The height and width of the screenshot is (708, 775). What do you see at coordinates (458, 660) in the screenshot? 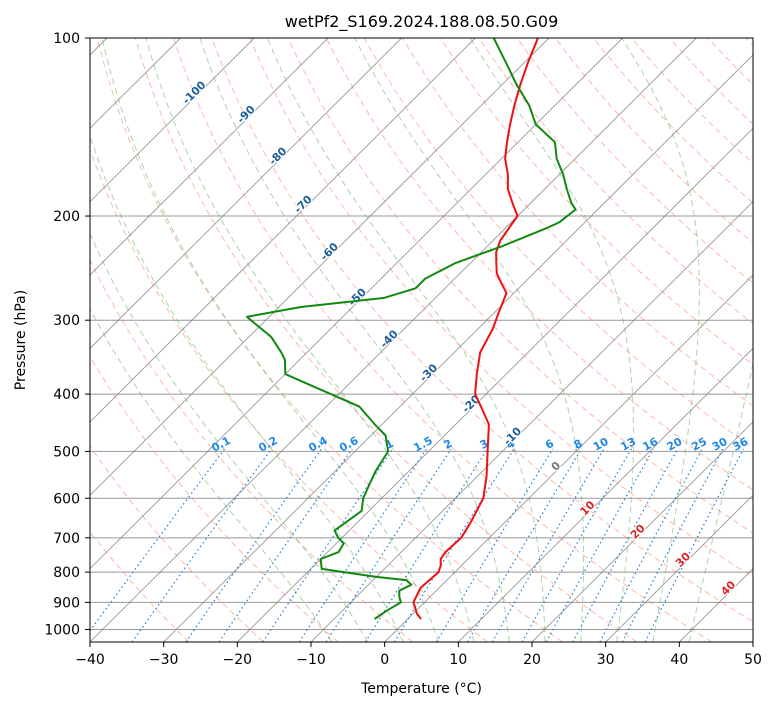
I see `x-tick-label: 10` at bounding box center [458, 660].